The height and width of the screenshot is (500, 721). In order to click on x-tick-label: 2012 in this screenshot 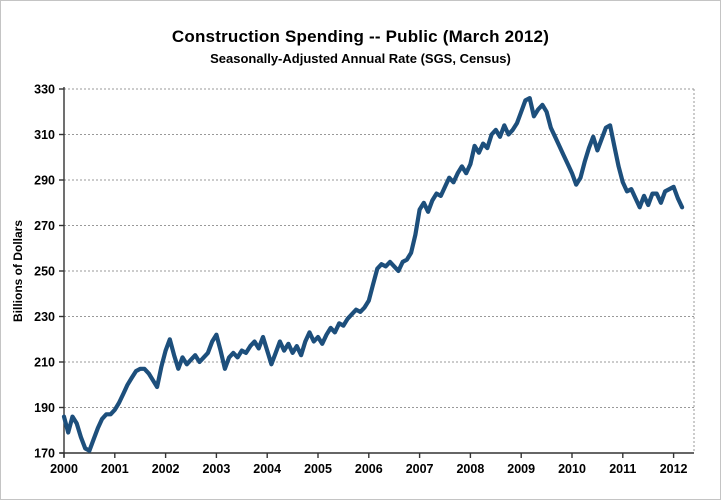, I will do `click(674, 469)`.